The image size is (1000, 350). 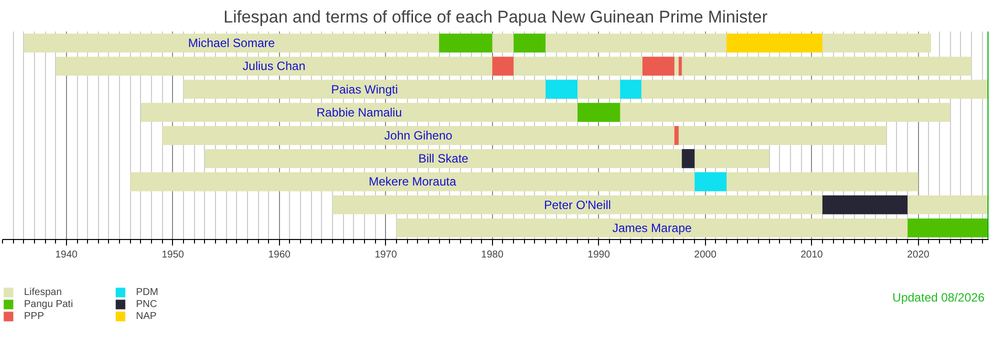 What do you see at coordinates (412, 181) in the screenshot?
I see `y-tick-label: Mekere Morauta` at bounding box center [412, 181].